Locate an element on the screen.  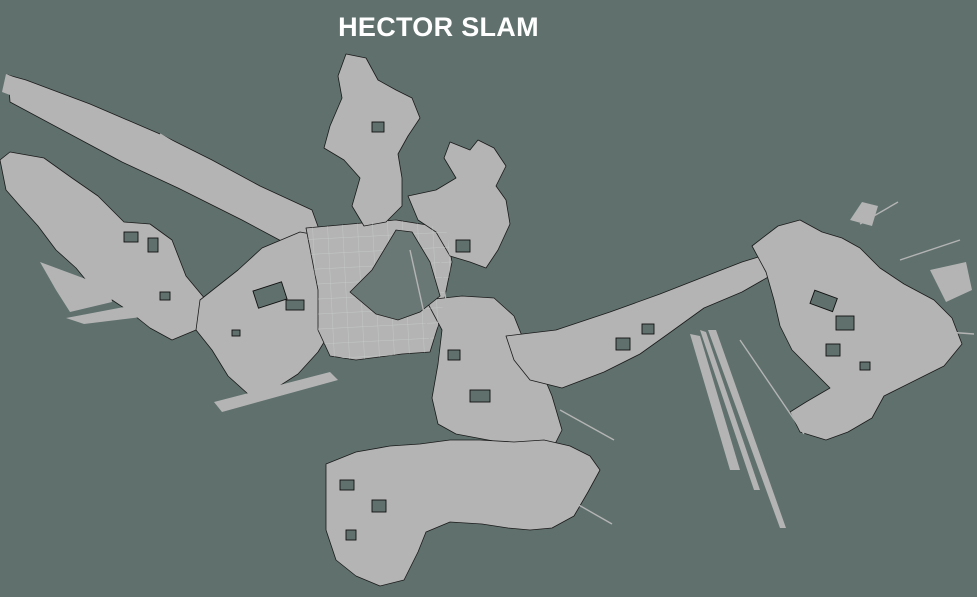
laser-fan-top-left is located at coordinates (16, 86).